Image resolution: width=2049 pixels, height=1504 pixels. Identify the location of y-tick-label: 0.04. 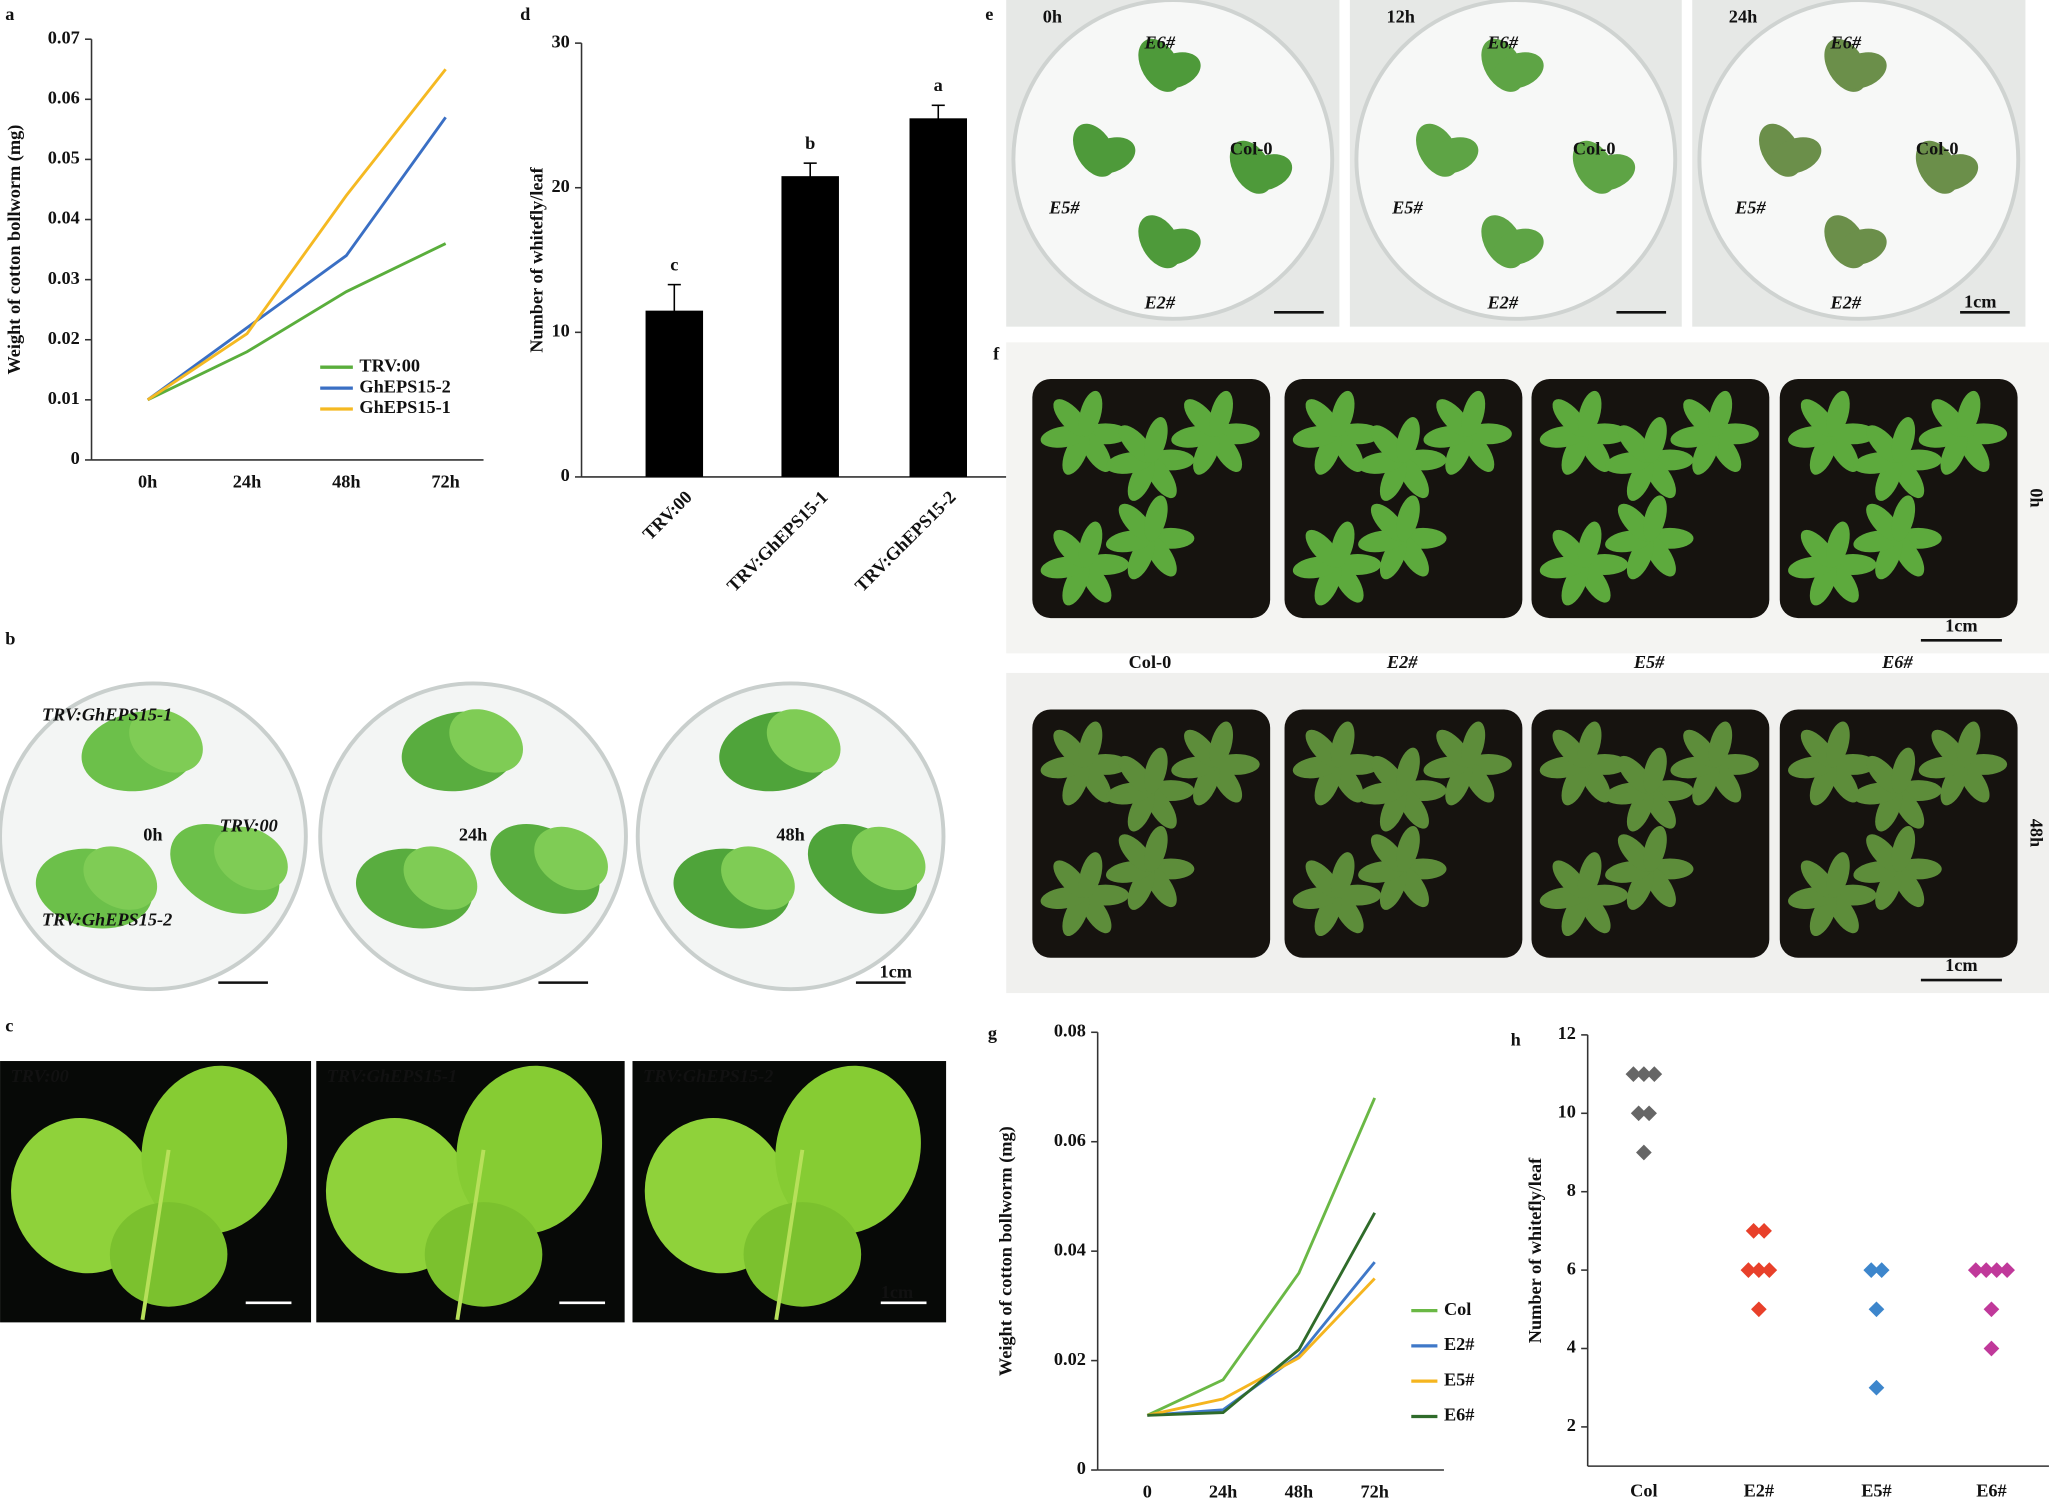
(64, 218).